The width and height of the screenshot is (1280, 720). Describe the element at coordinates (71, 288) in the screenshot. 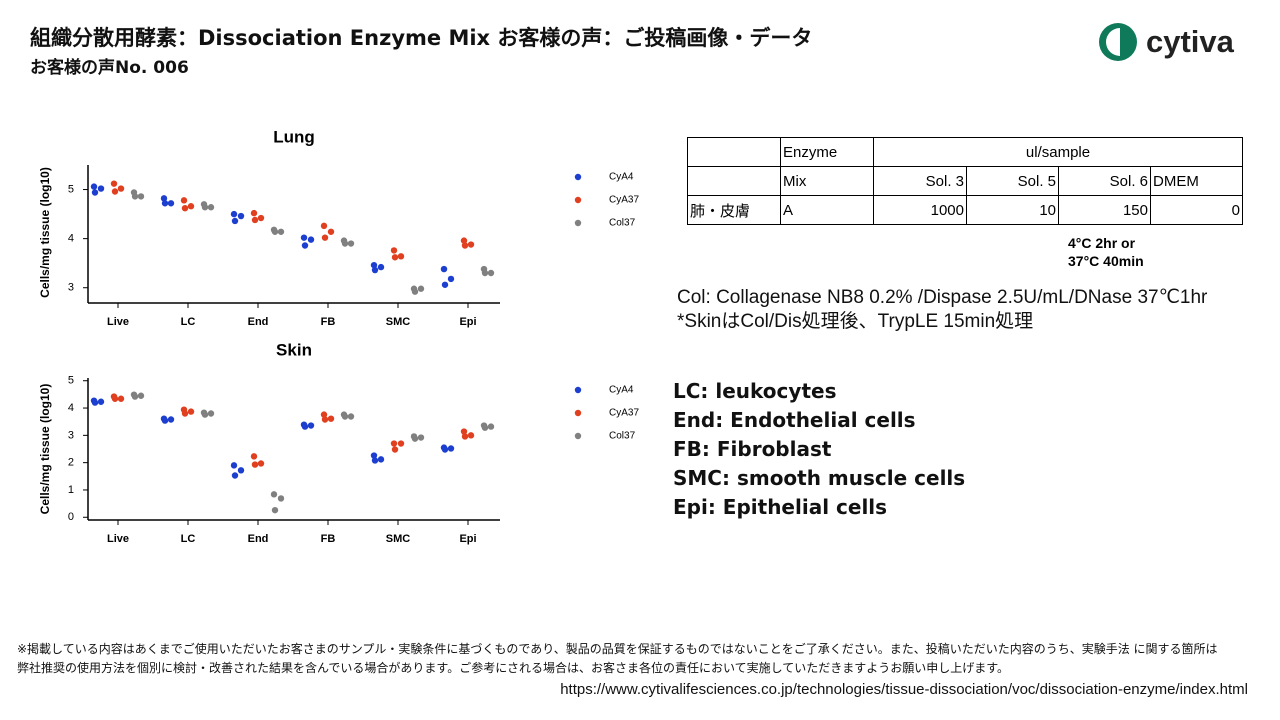

I see `y-tick-label: 3` at that location.